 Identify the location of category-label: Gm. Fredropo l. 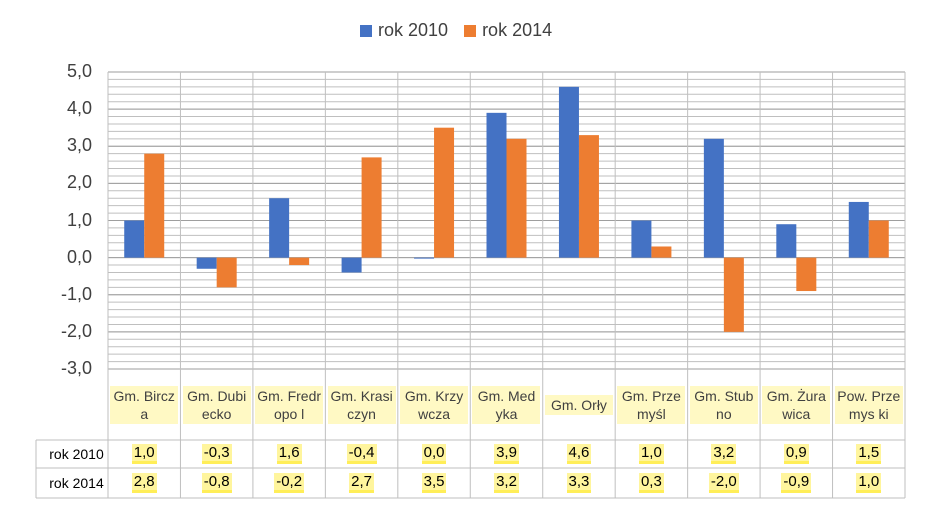
(289, 404).